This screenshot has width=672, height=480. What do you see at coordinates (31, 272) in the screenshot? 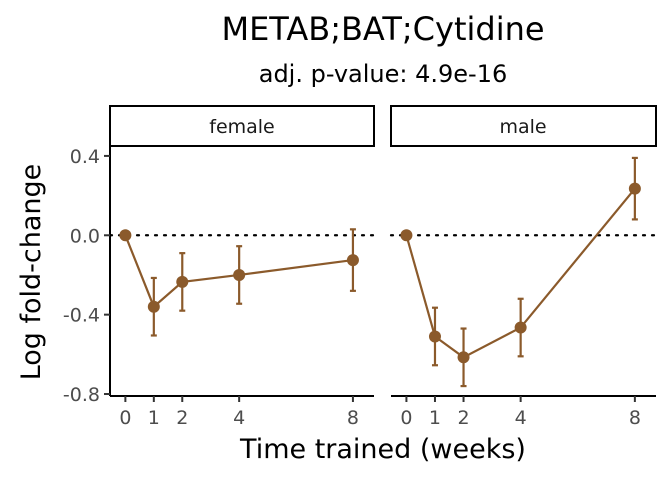
I see `y-axis-title: Log fold-change` at bounding box center [31, 272].